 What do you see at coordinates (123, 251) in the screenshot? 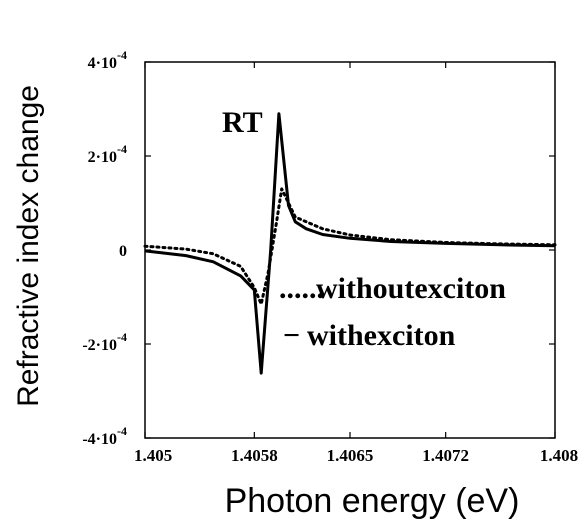
I see `y-tick-label: 0` at bounding box center [123, 251].